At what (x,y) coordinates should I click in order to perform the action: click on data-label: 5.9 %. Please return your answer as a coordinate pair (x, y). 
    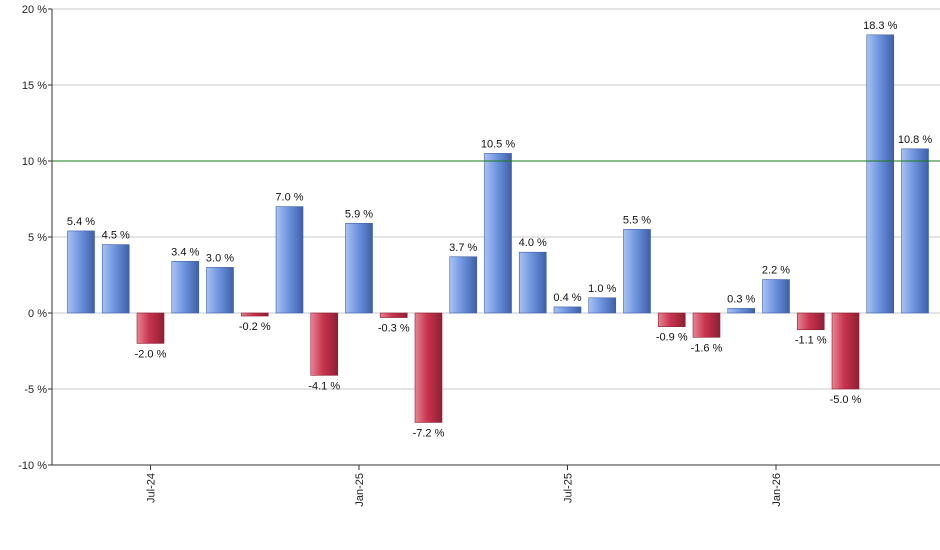
    Looking at the image, I should click on (359, 214).